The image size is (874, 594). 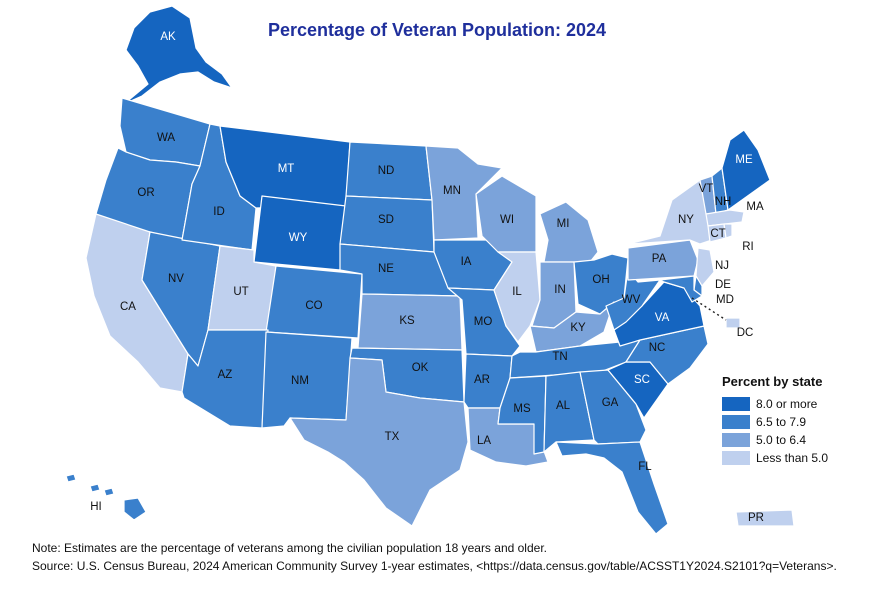 What do you see at coordinates (662, 318) in the screenshot?
I see `label-VA: VA` at bounding box center [662, 318].